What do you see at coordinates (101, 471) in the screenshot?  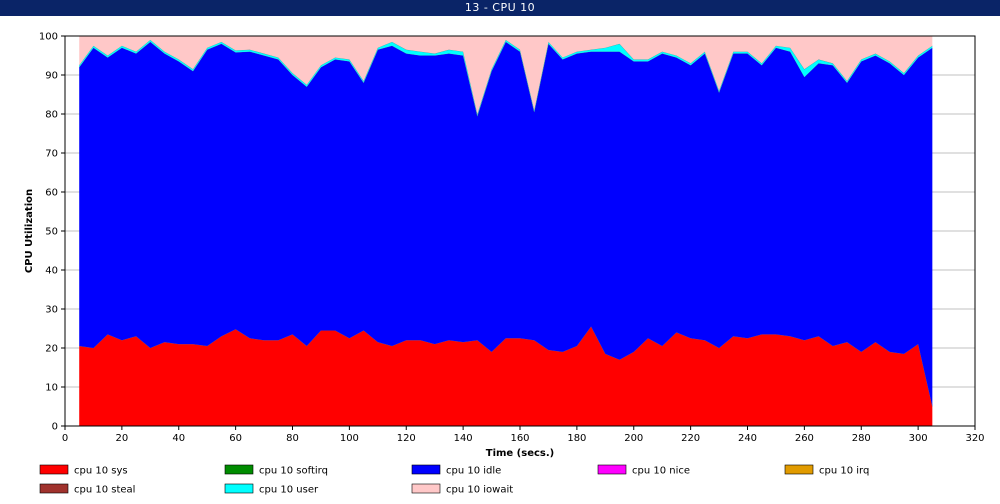 I see `legend-label-cpu-10-sys: cpu 10 sys` at bounding box center [101, 471].